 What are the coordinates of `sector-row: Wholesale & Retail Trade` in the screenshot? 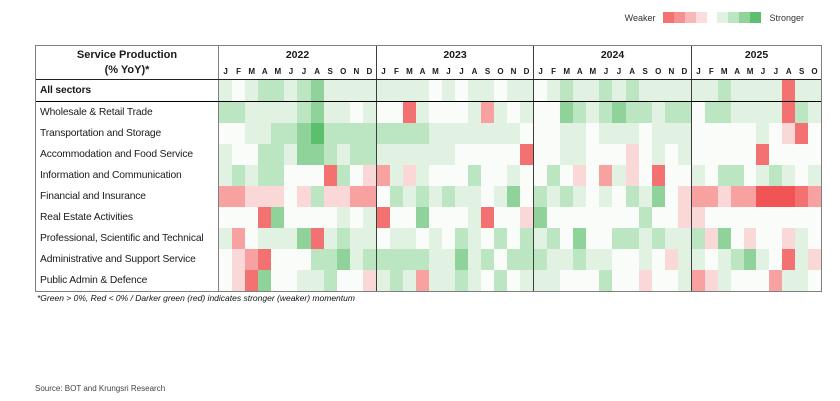 It's located at (428, 112).